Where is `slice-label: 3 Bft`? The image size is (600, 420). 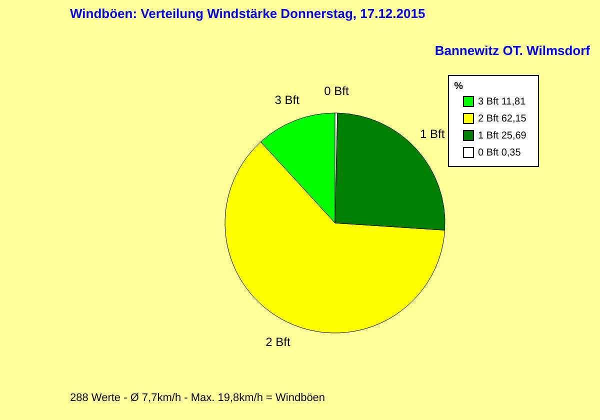 slice-label: 3 Bft is located at coordinates (287, 99).